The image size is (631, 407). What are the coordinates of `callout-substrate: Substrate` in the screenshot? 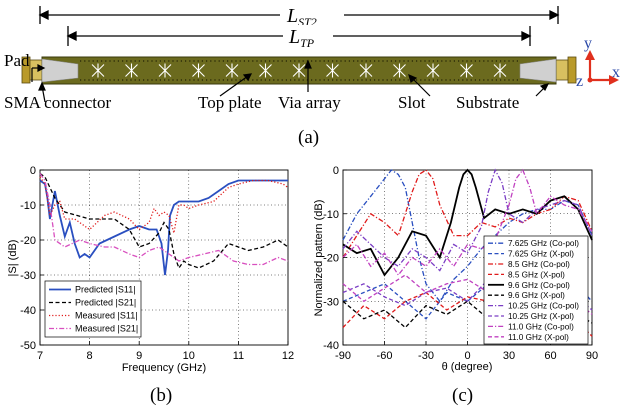 It's located at (487, 102).